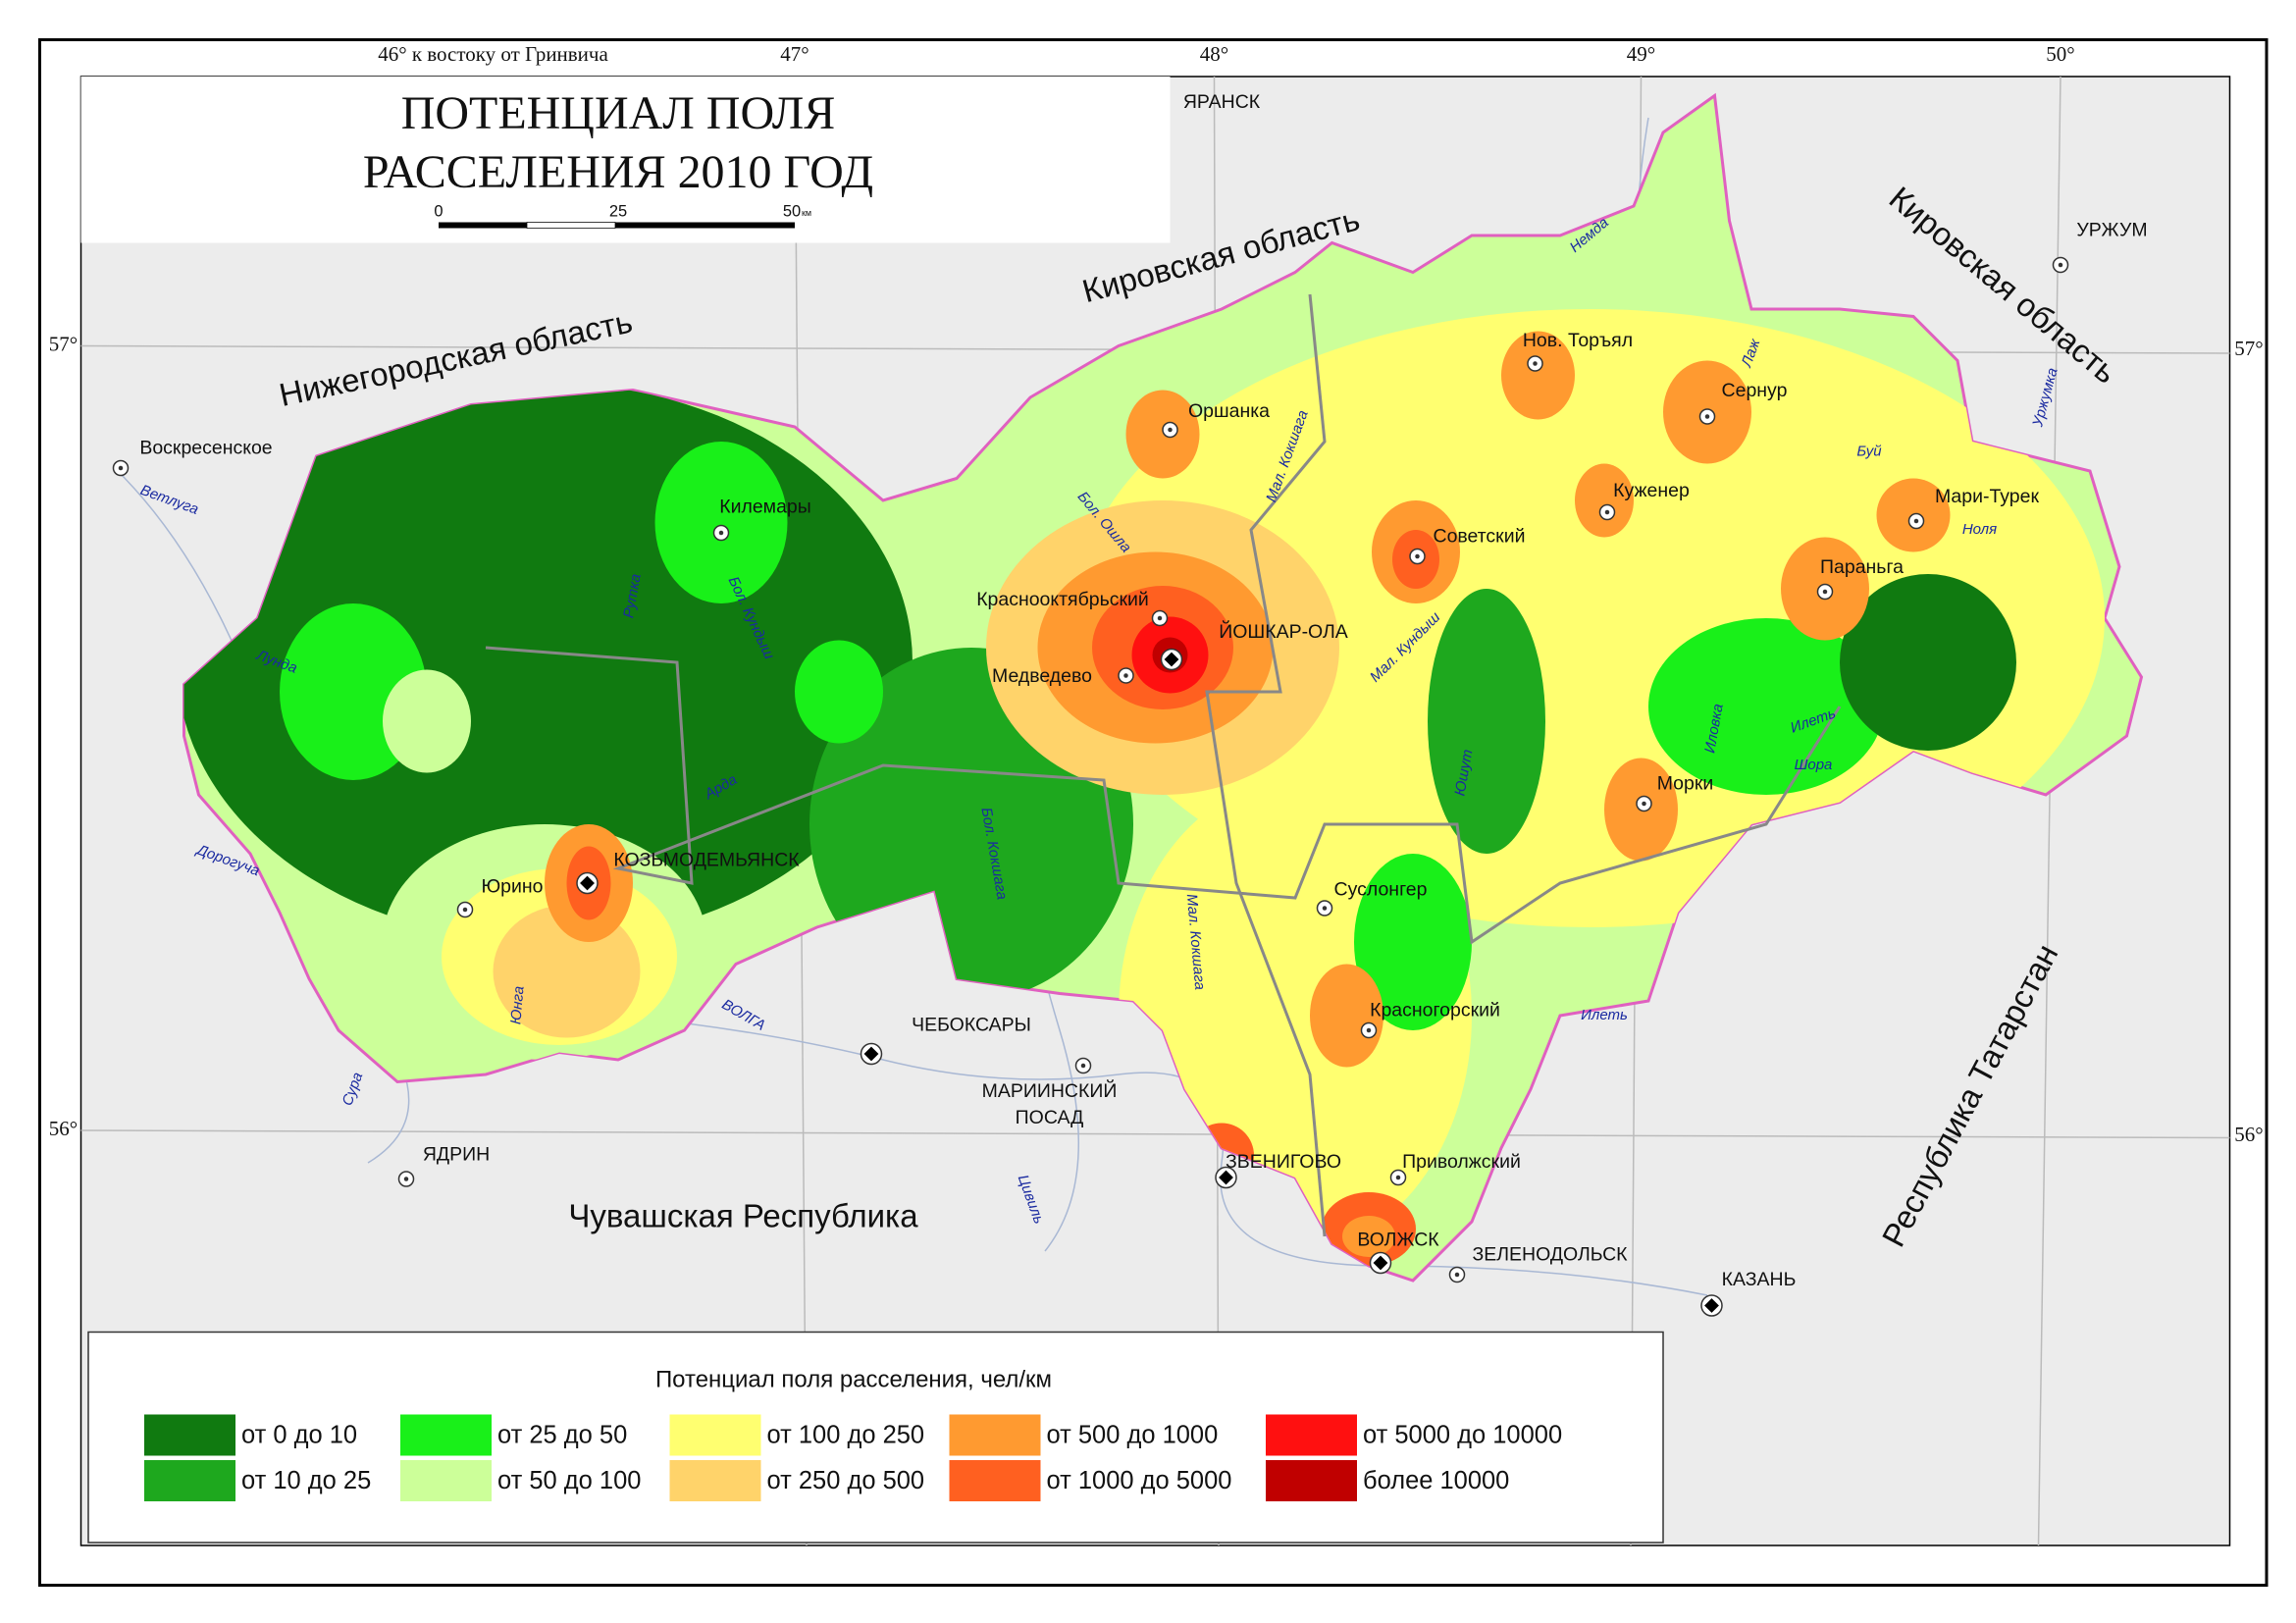 This screenshot has height=1623, width=2296. What do you see at coordinates (1050, 1090) in the screenshot?
I see `city-name: МАРИИНСКИЙ` at bounding box center [1050, 1090].